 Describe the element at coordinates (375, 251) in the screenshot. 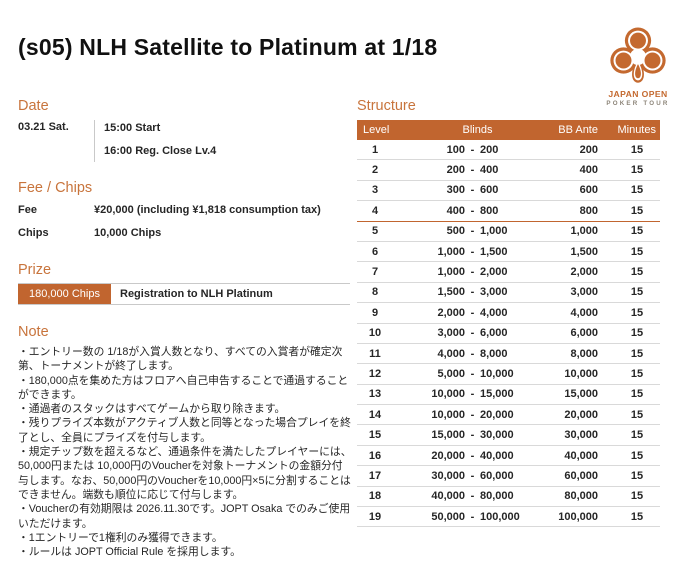

I see `level-cell: 6` at that location.